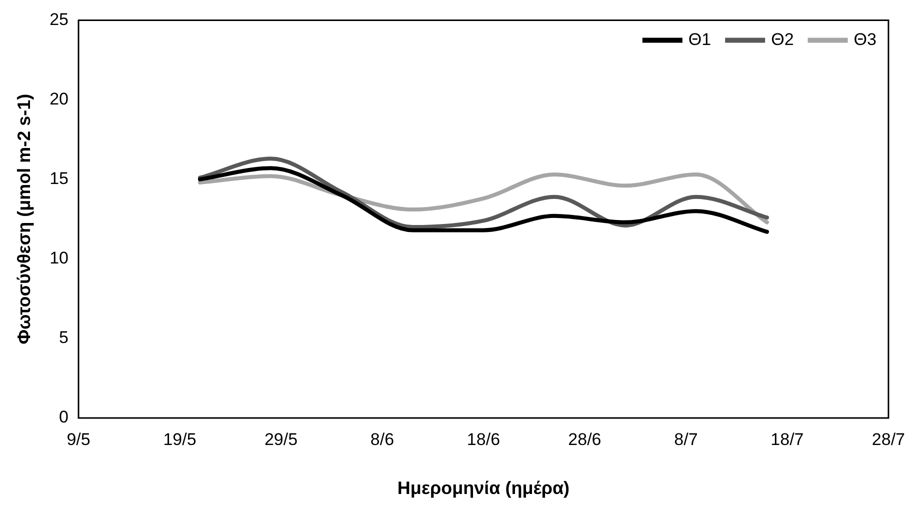 The image size is (917, 514). Describe the element at coordinates (59, 98) in the screenshot. I see `y-tick-label: 20` at that location.